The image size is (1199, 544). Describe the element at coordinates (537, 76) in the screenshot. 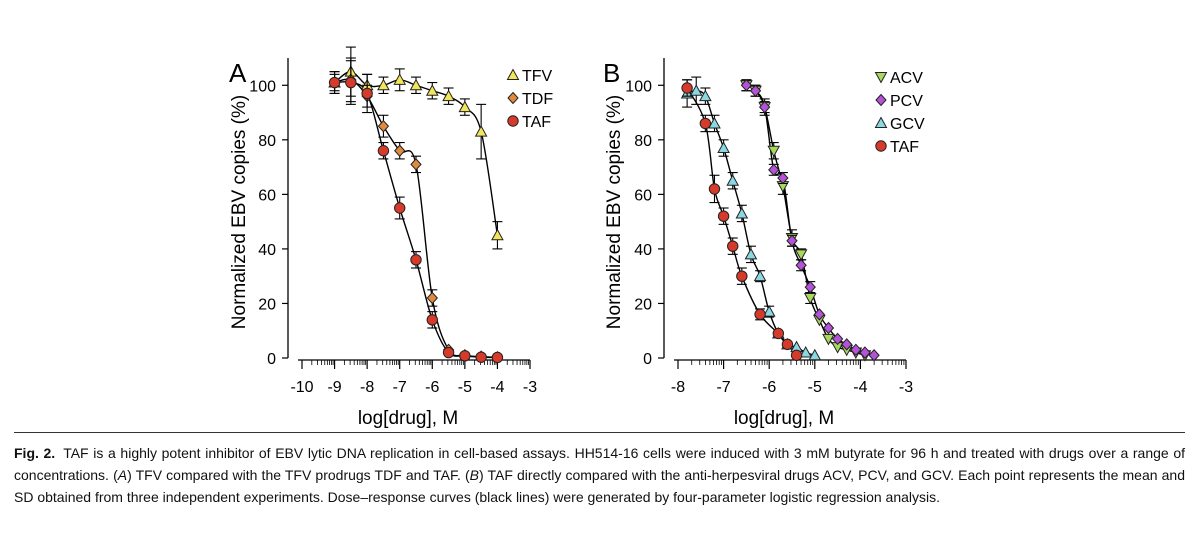

I see `legend-label: TFV` at that location.